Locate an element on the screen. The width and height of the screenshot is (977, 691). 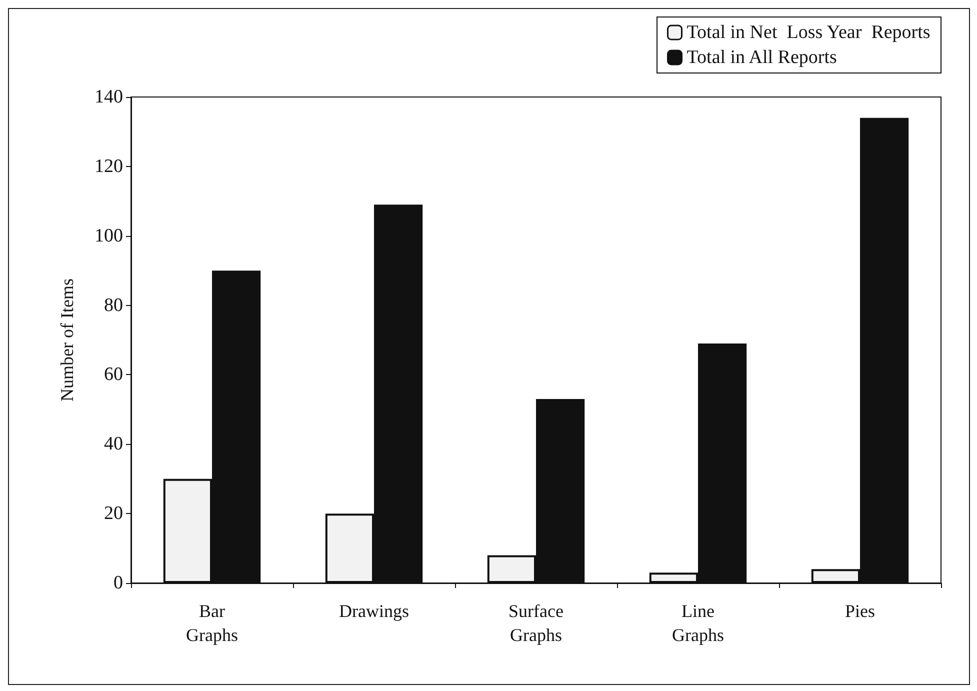
x-tick-label: Drawings is located at coordinates (374, 611).